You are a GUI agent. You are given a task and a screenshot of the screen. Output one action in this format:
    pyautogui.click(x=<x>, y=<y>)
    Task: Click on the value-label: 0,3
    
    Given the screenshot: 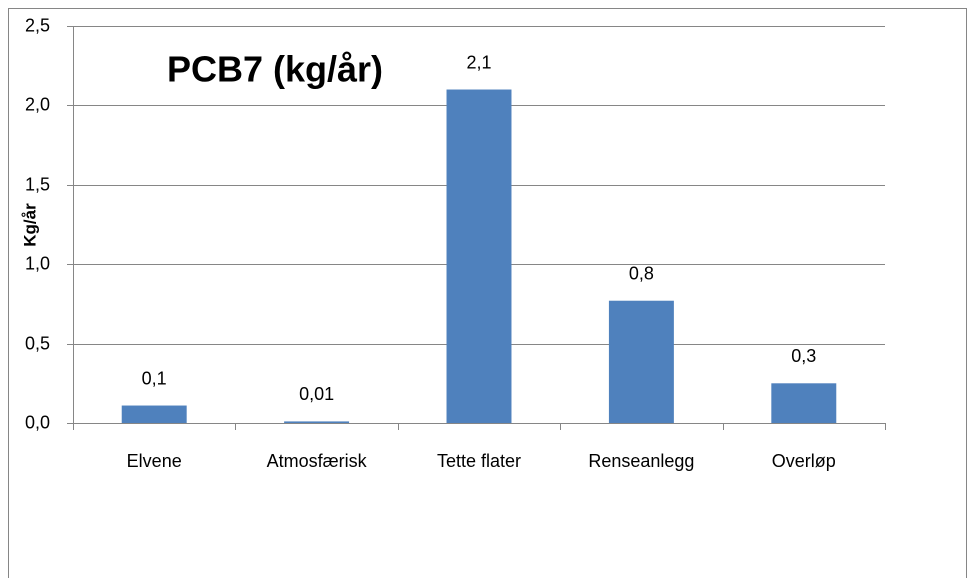 What is the action you would take?
    pyautogui.click(x=803, y=356)
    